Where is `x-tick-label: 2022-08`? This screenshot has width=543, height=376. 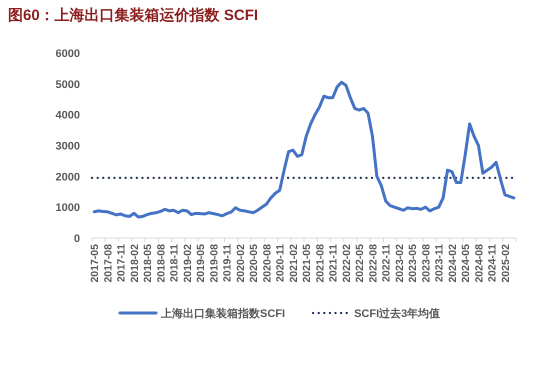
x-tick-label: 2022-08 is located at coordinates (373, 263).